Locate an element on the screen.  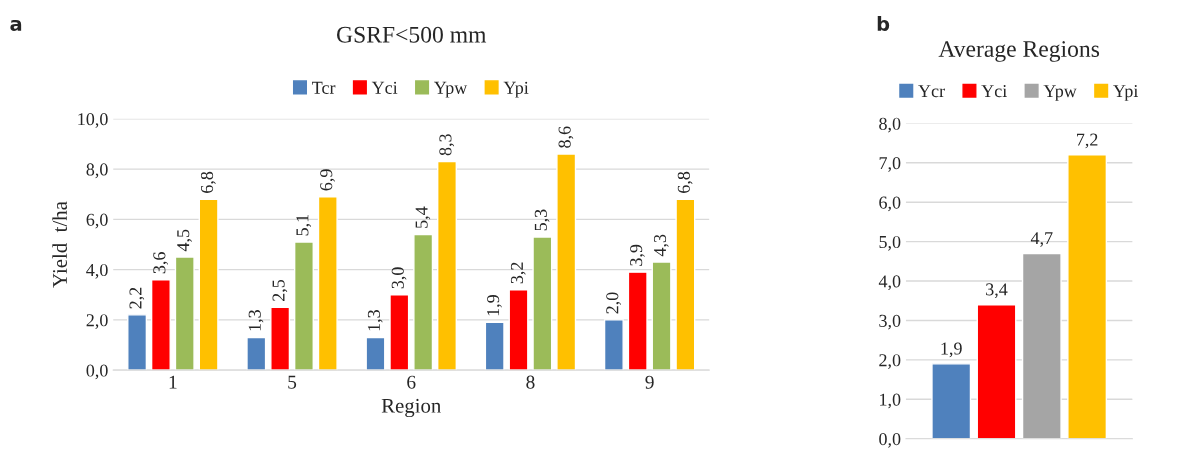
y-tick-label: 3,0 is located at coordinates (890, 322).